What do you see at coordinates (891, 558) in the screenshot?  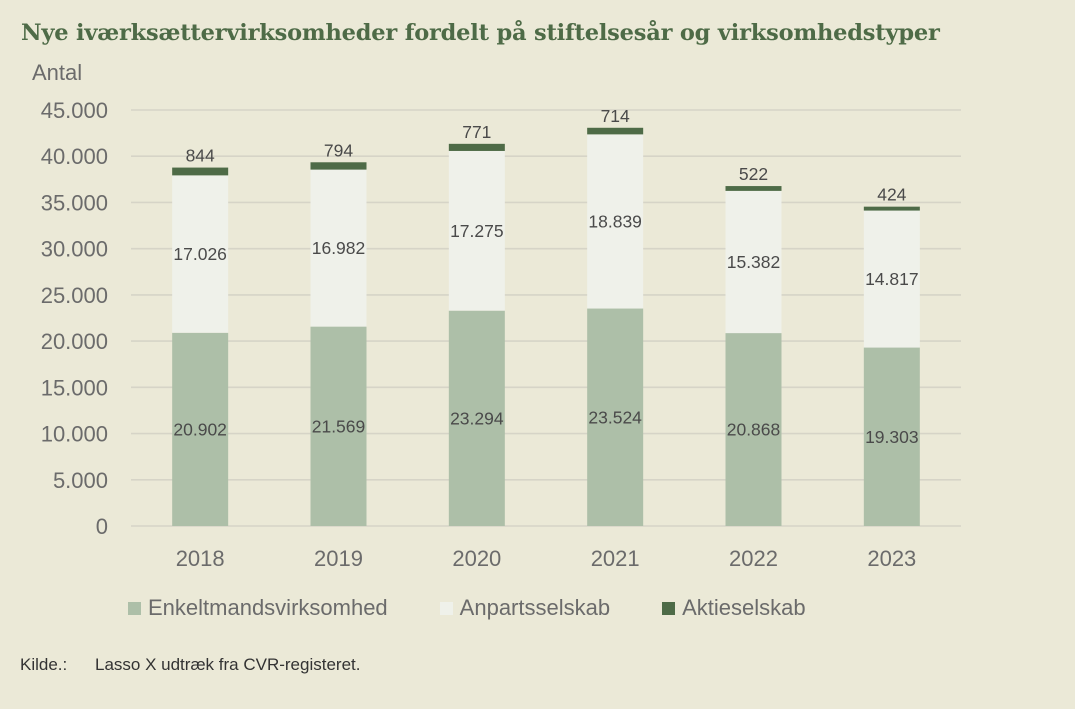 I see `x-tick-label: 2023` at bounding box center [891, 558].